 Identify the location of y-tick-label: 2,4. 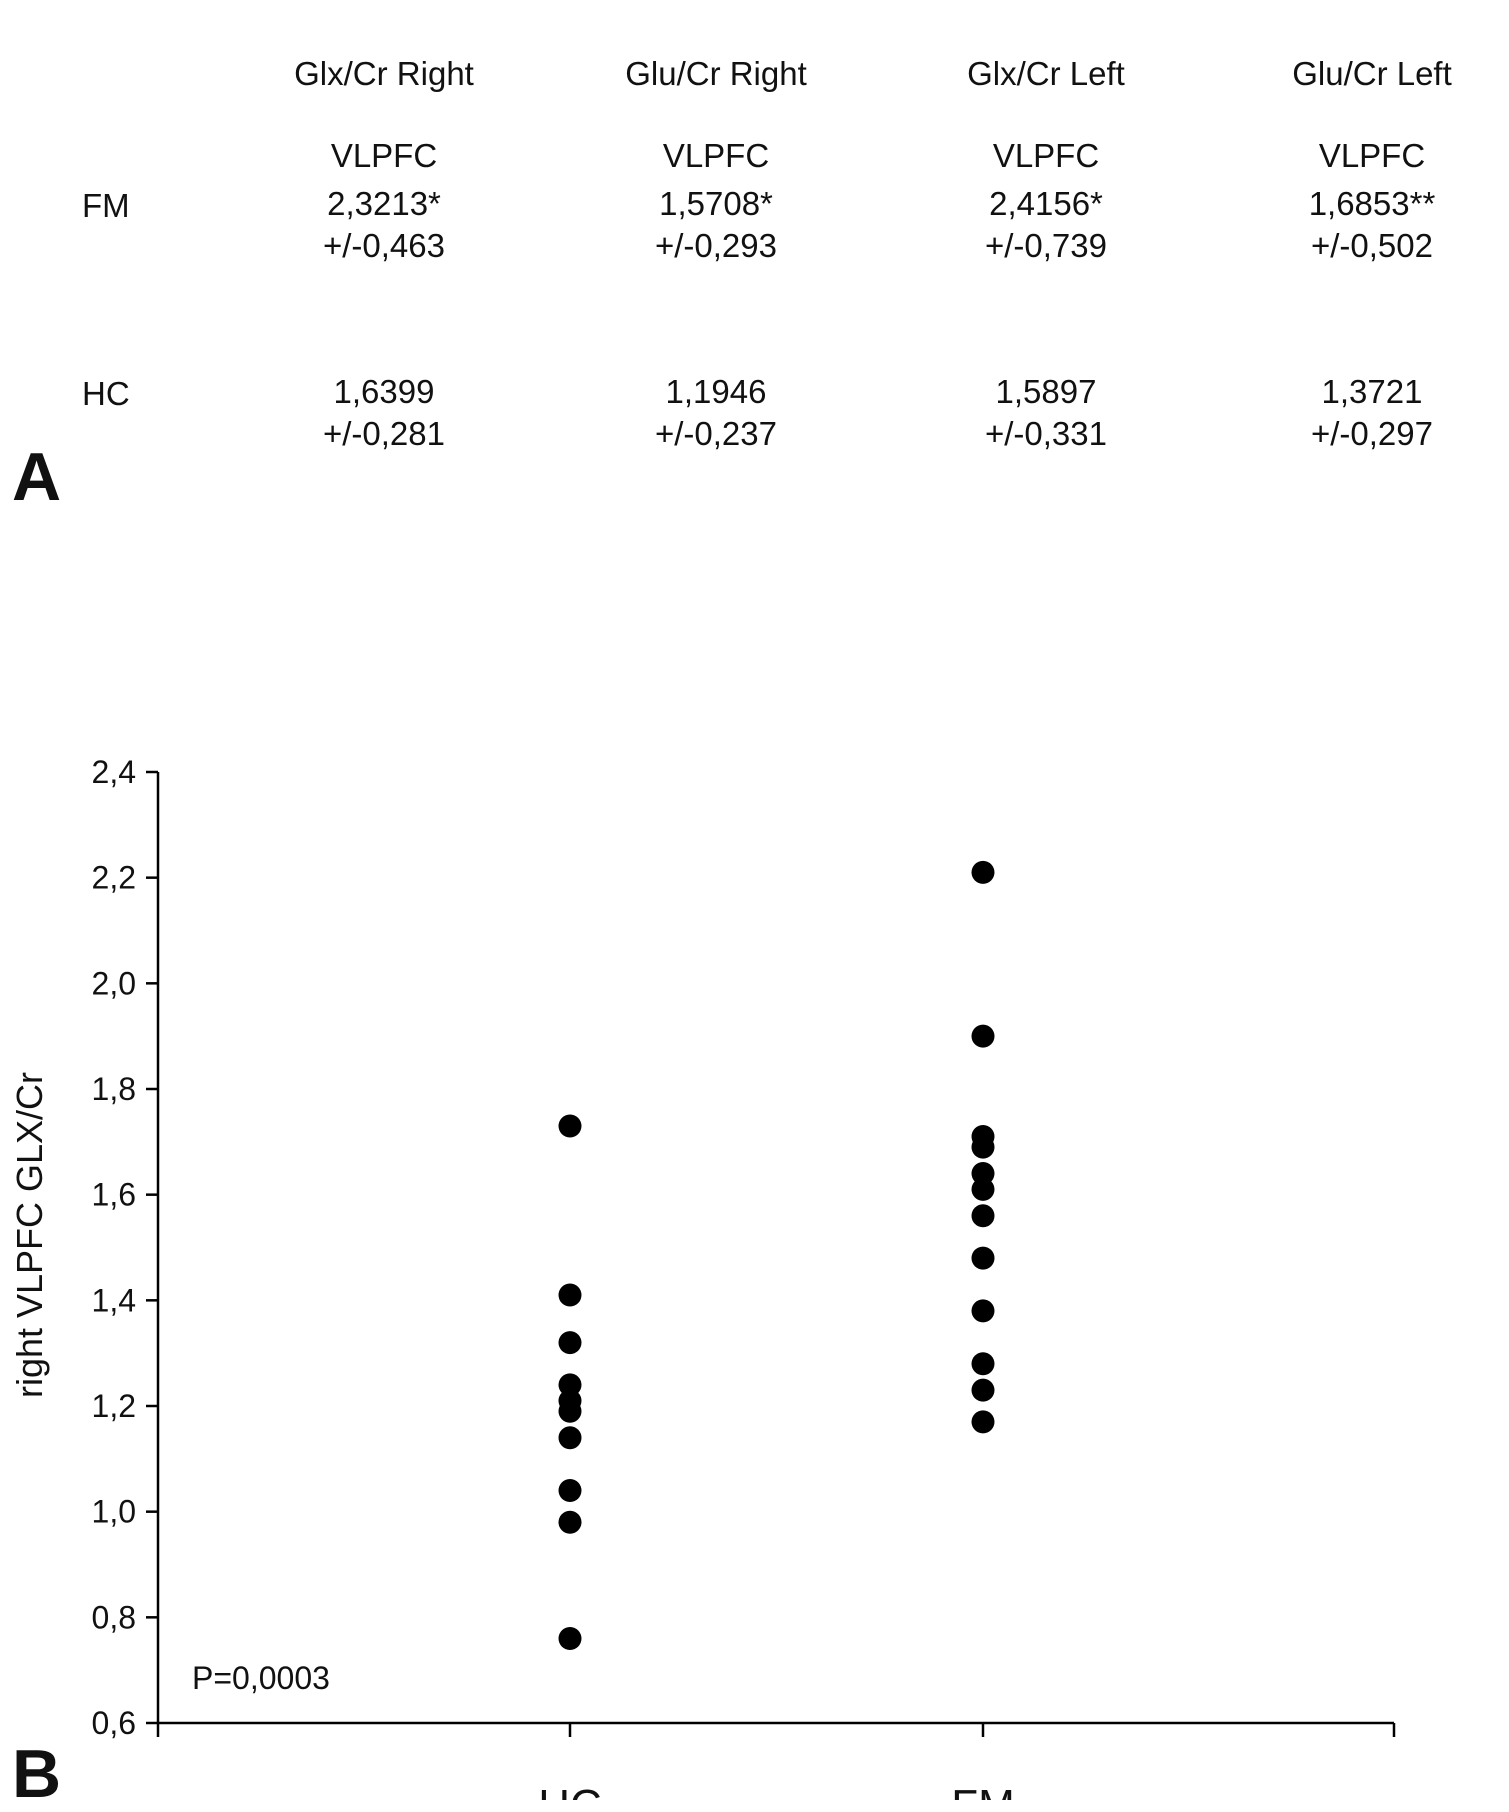
(114, 772).